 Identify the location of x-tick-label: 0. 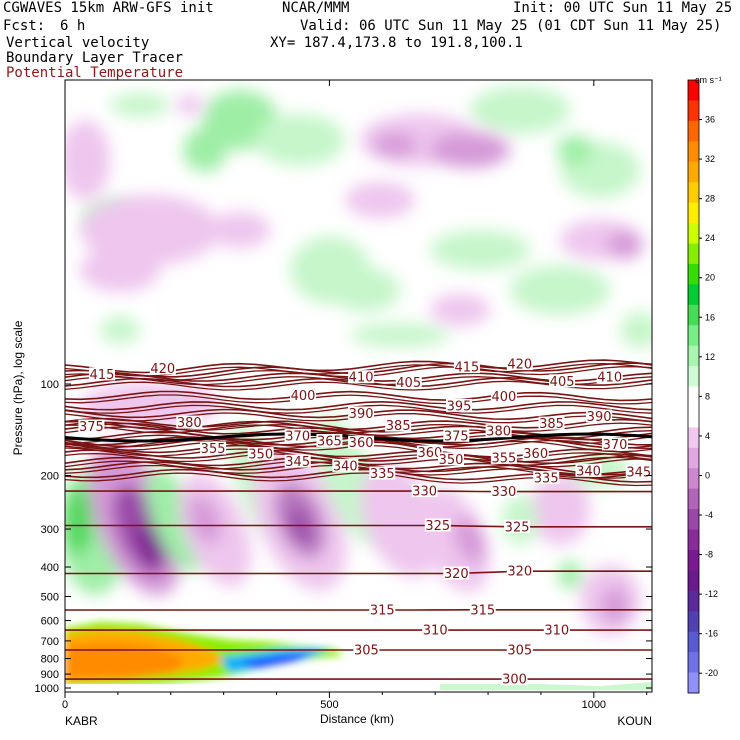
(65, 705).